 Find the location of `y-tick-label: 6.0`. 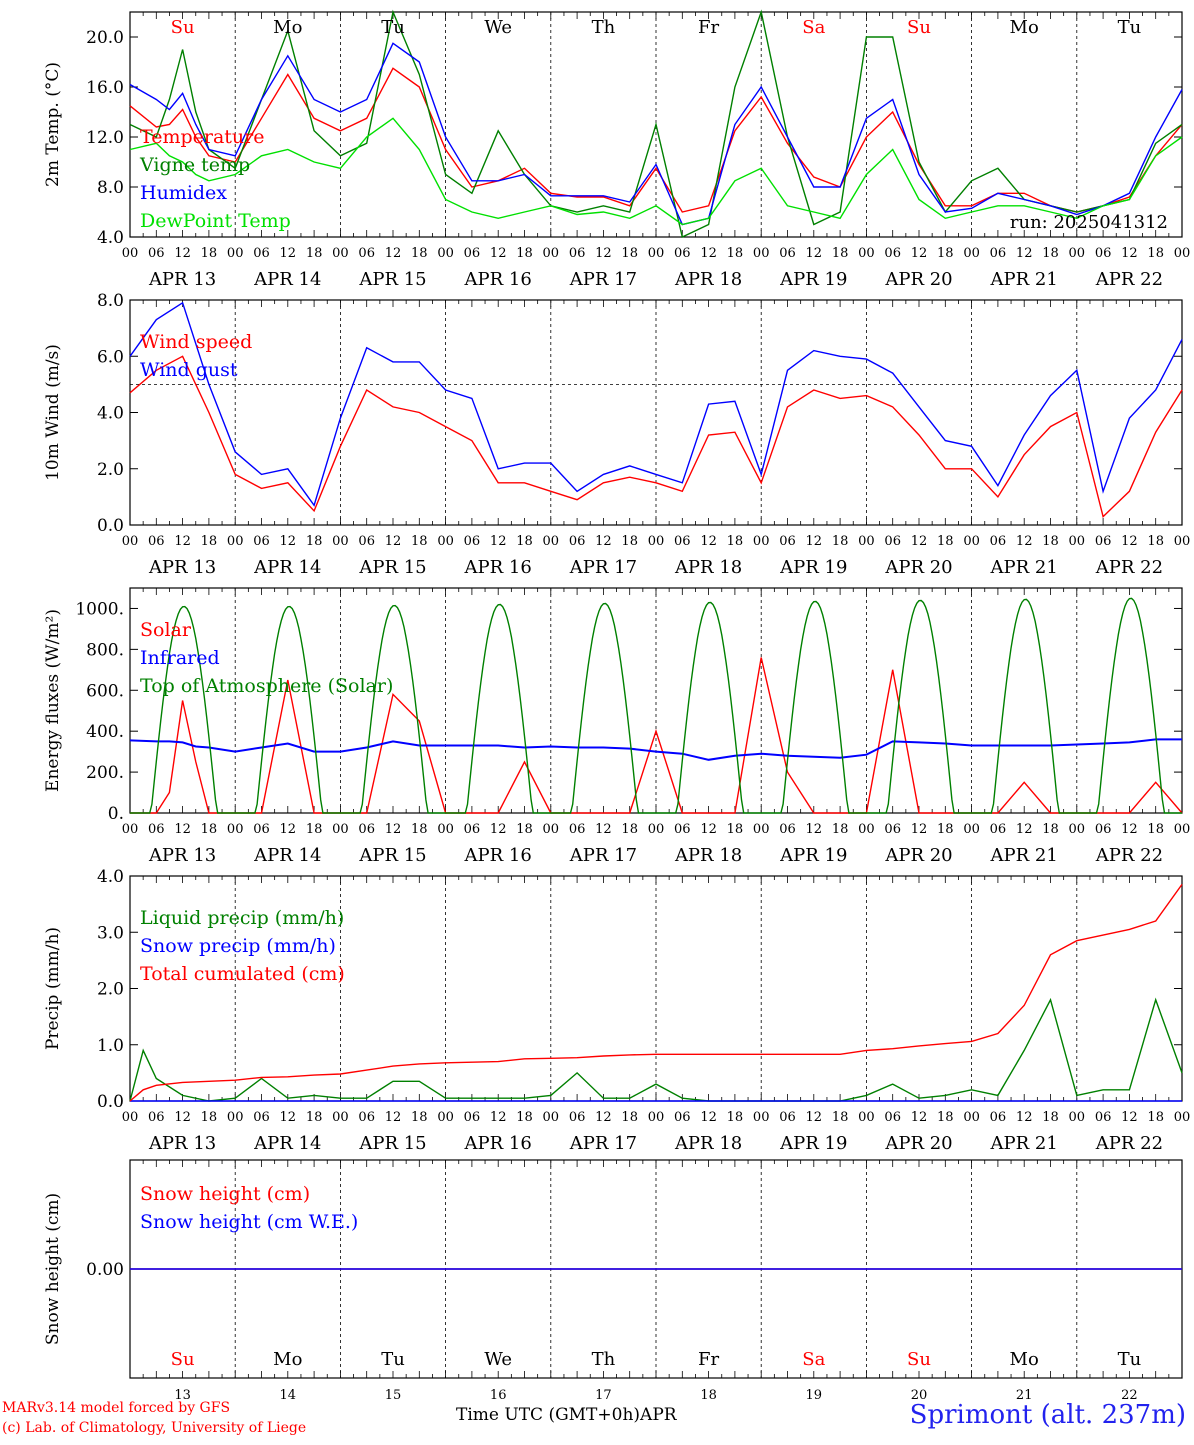

y-tick-label: 6.0 is located at coordinates (110, 357).